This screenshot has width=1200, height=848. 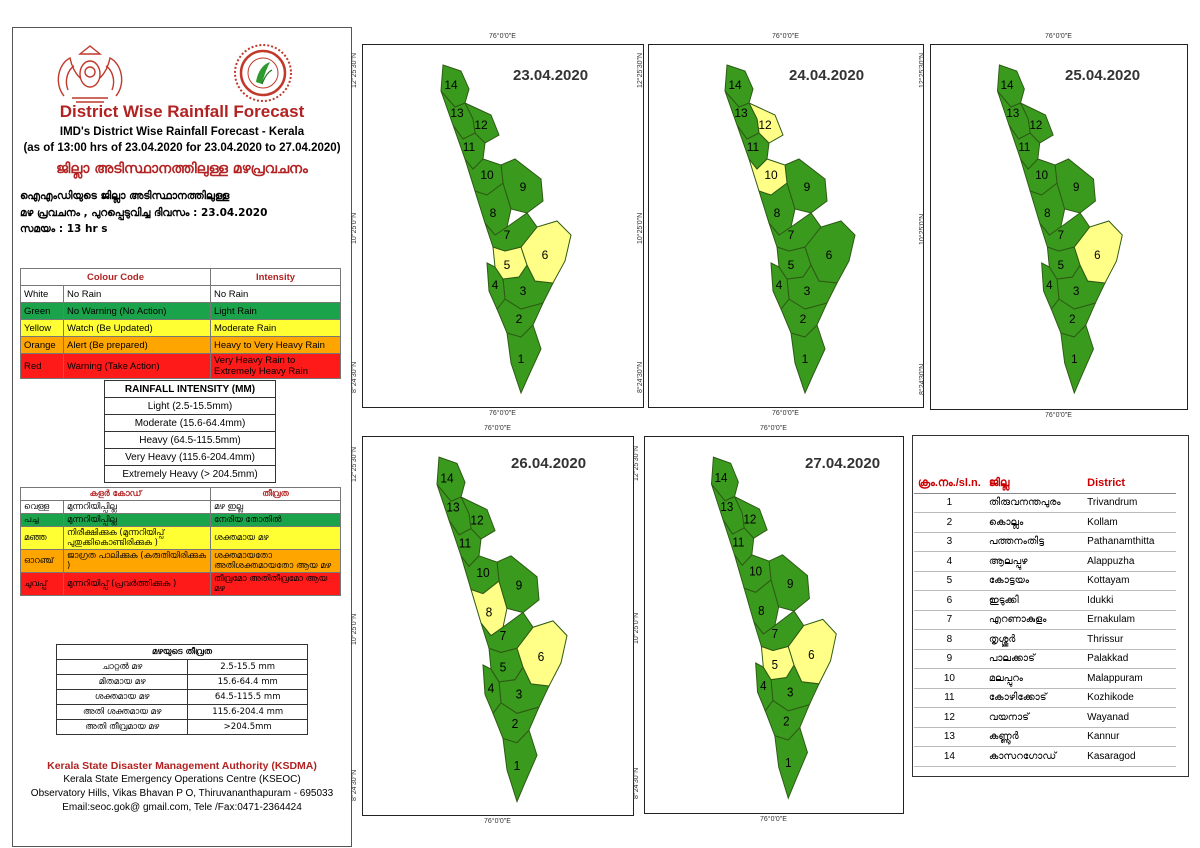 What do you see at coordinates (1045, 600) in the screenshot?
I see `district-row: 6 ഇടുക്കി Idukki` at bounding box center [1045, 600].